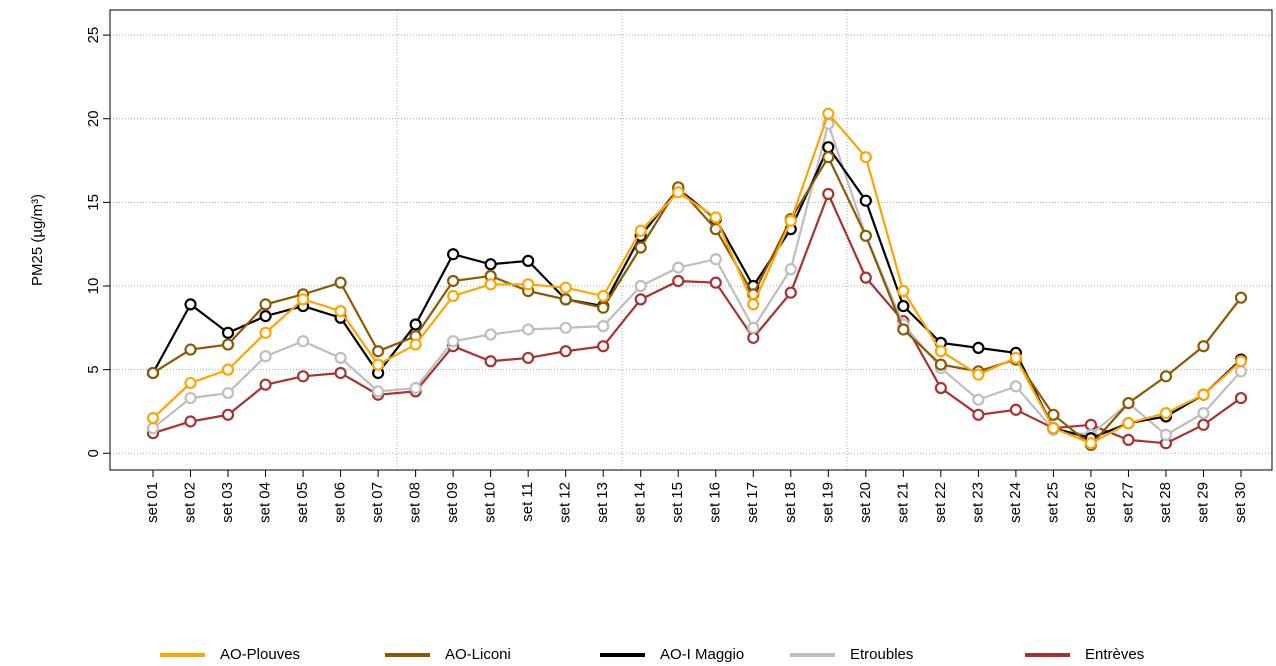 The image size is (1276, 666). What do you see at coordinates (152, 502) in the screenshot?
I see `x-tick-label: set 01` at bounding box center [152, 502].